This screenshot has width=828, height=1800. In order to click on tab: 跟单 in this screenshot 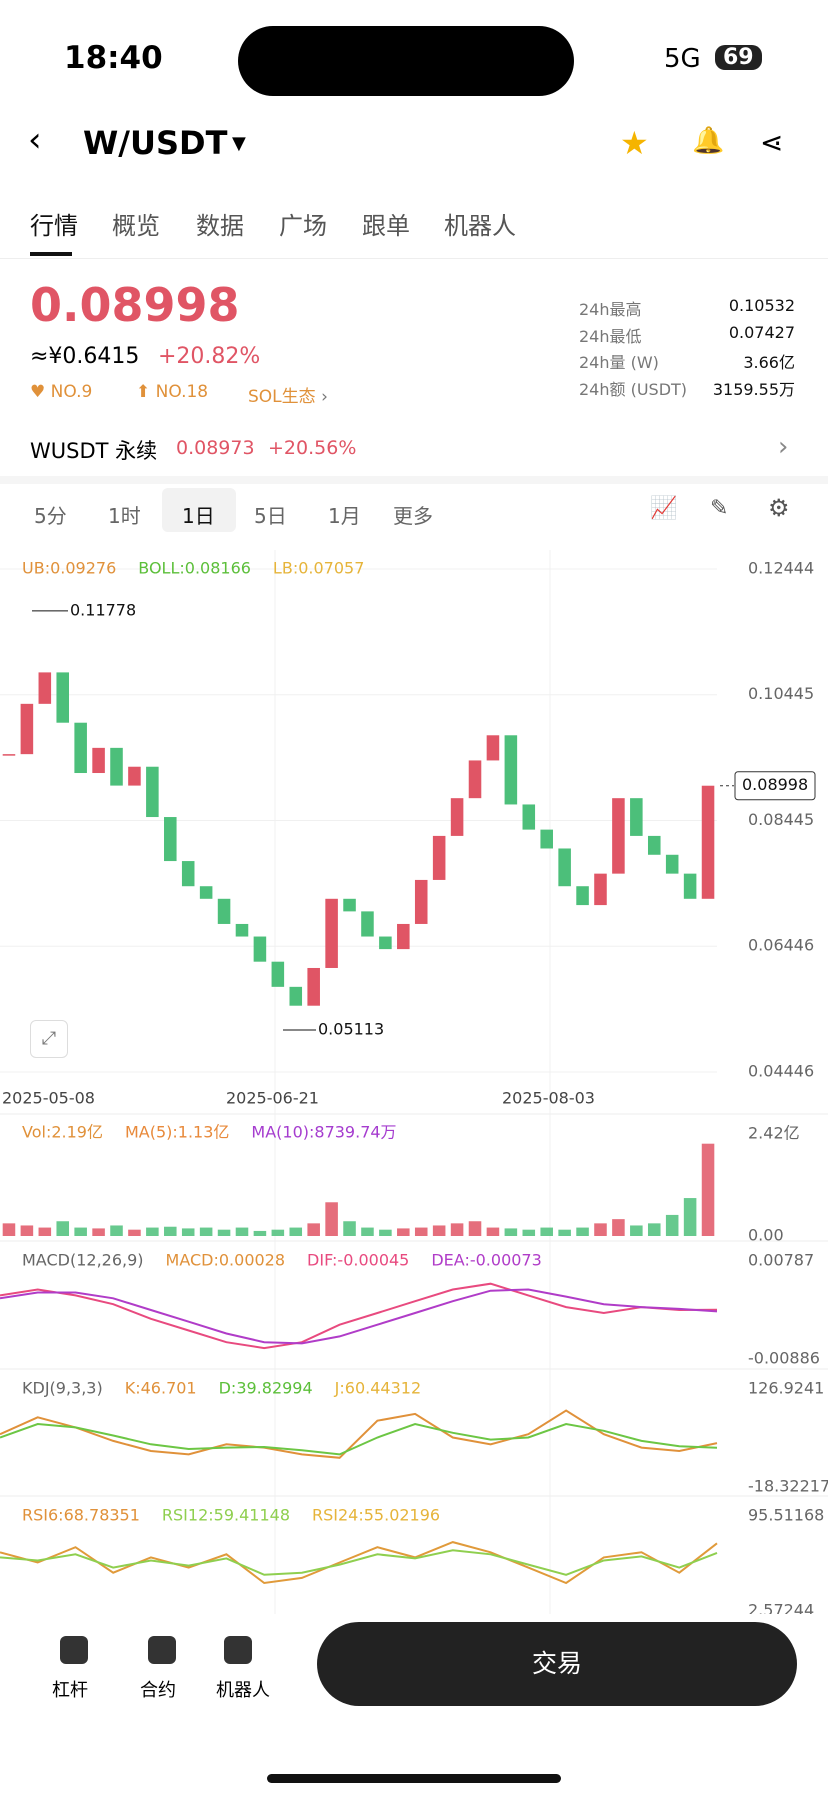, I will do `click(386, 226)`.